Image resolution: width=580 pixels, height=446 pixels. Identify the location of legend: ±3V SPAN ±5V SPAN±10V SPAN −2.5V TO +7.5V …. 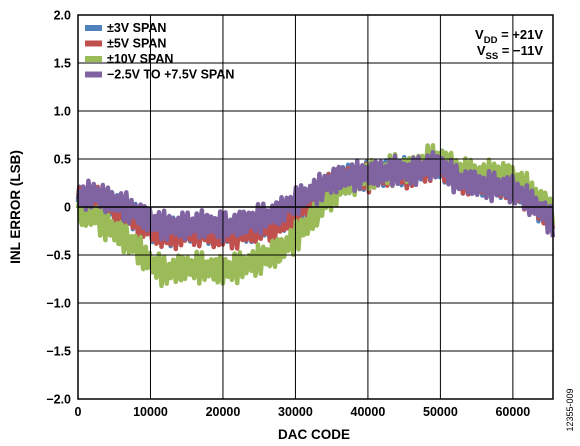
(159, 51).